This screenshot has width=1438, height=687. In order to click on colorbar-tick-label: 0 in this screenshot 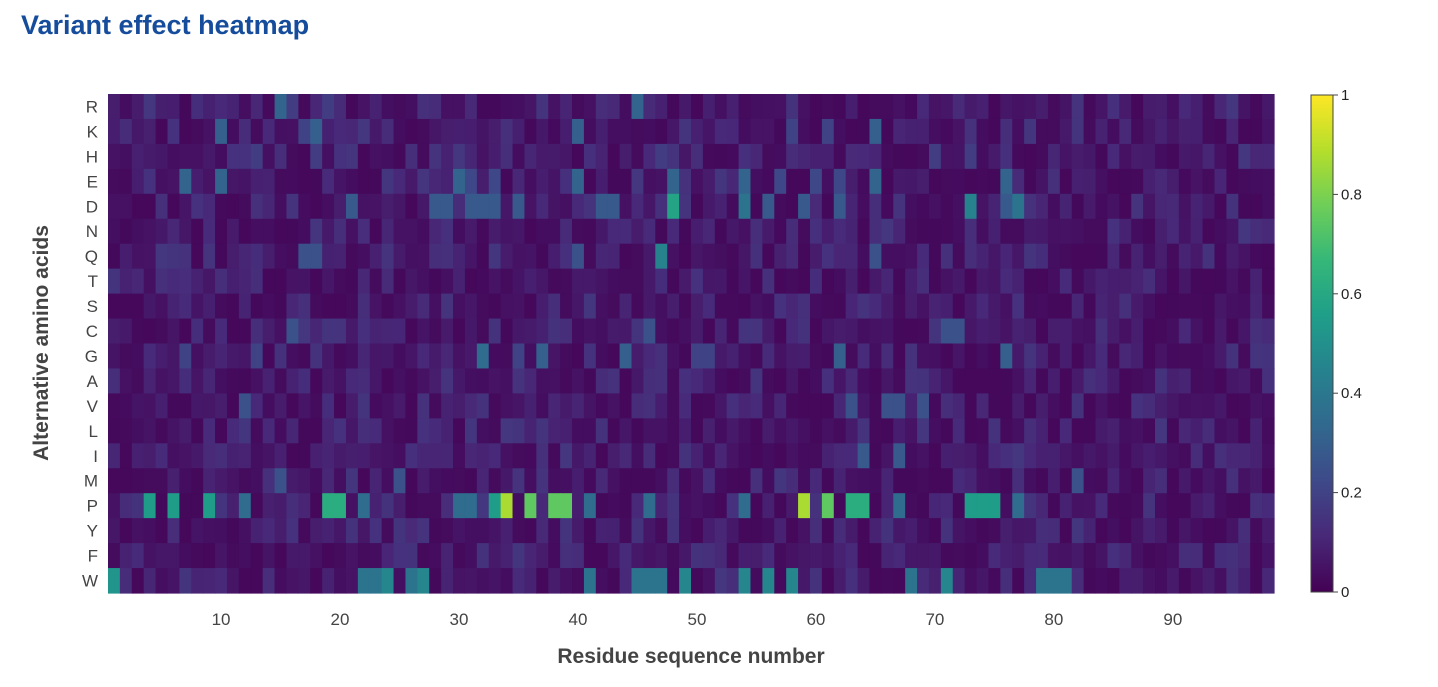, I will do `click(1345, 592)`.